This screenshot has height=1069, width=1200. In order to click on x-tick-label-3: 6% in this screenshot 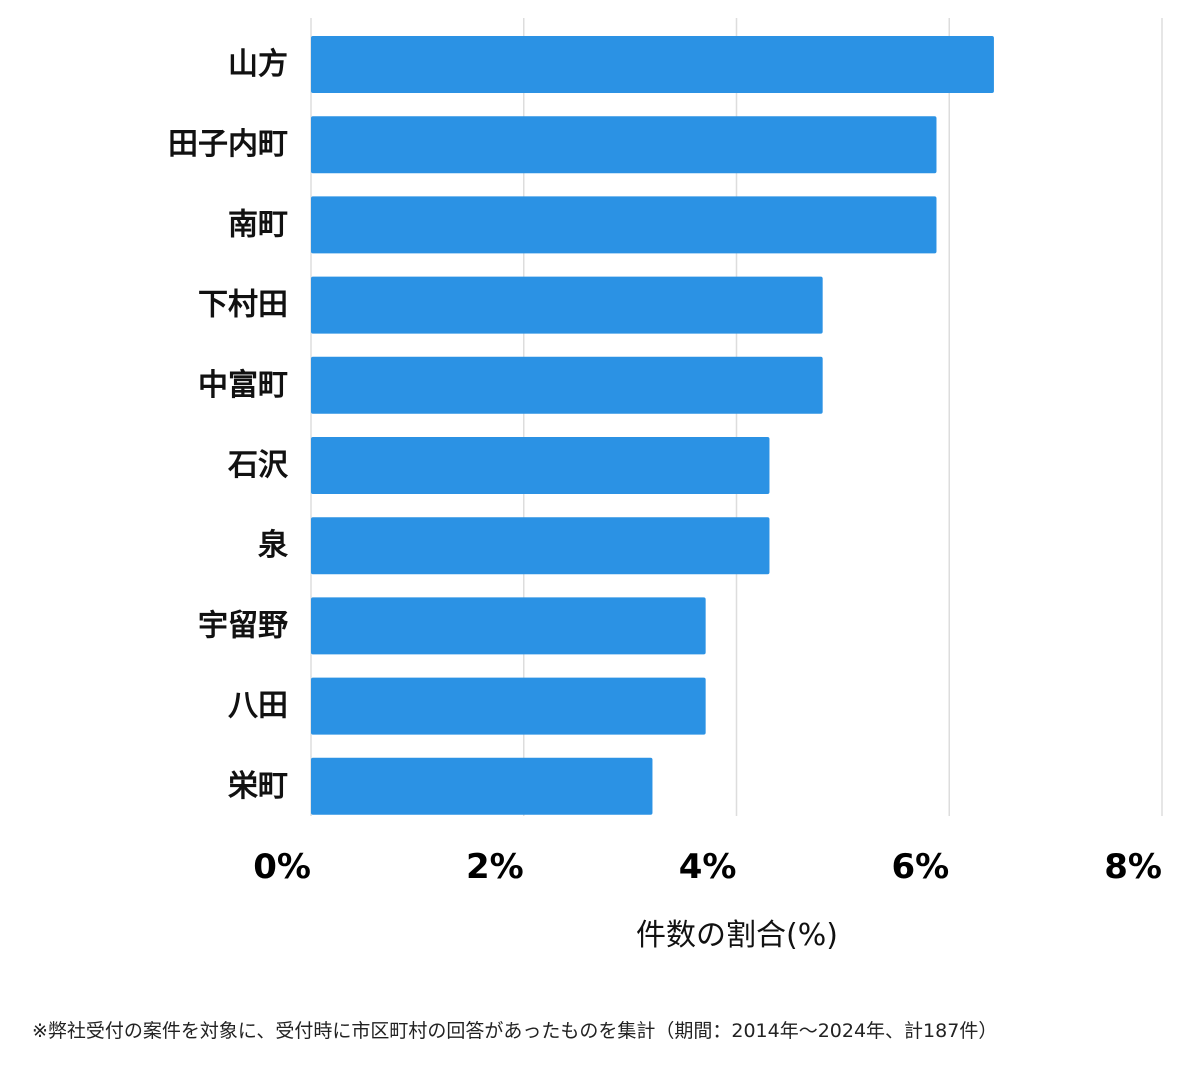, I will do `click(921, 867)`.